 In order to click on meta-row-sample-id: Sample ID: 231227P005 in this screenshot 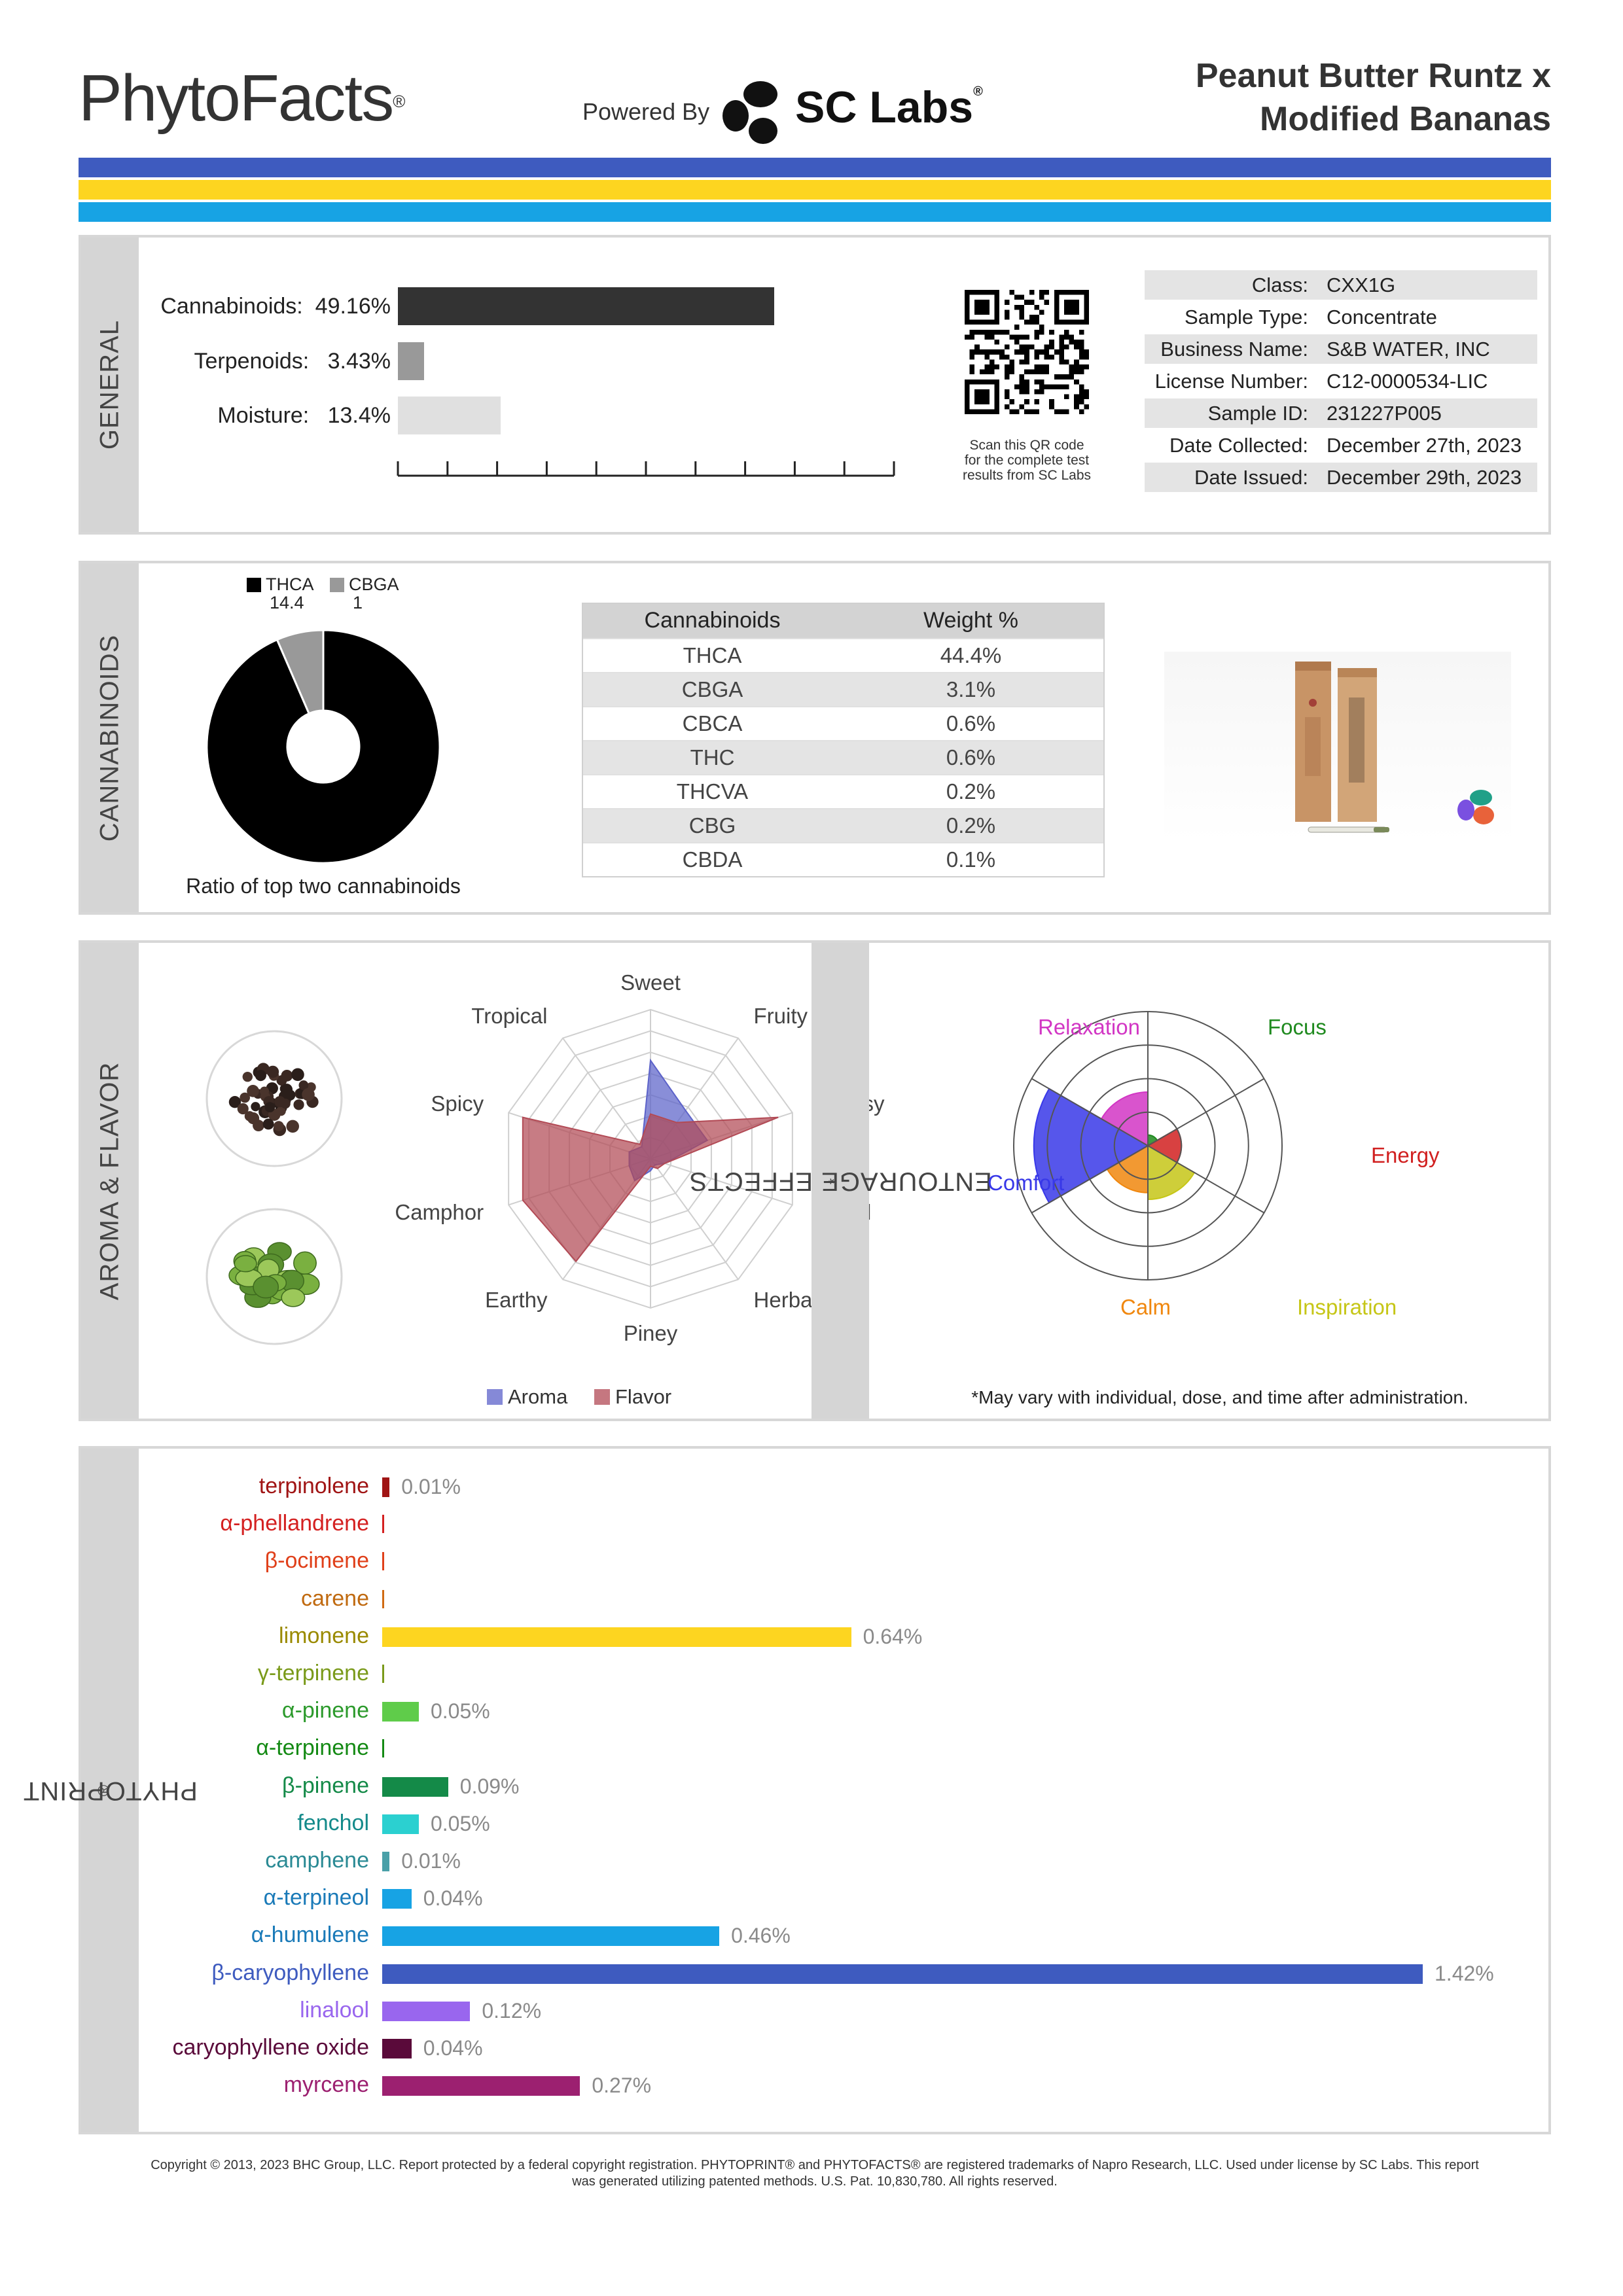, I will do `click(1341, 413)`.